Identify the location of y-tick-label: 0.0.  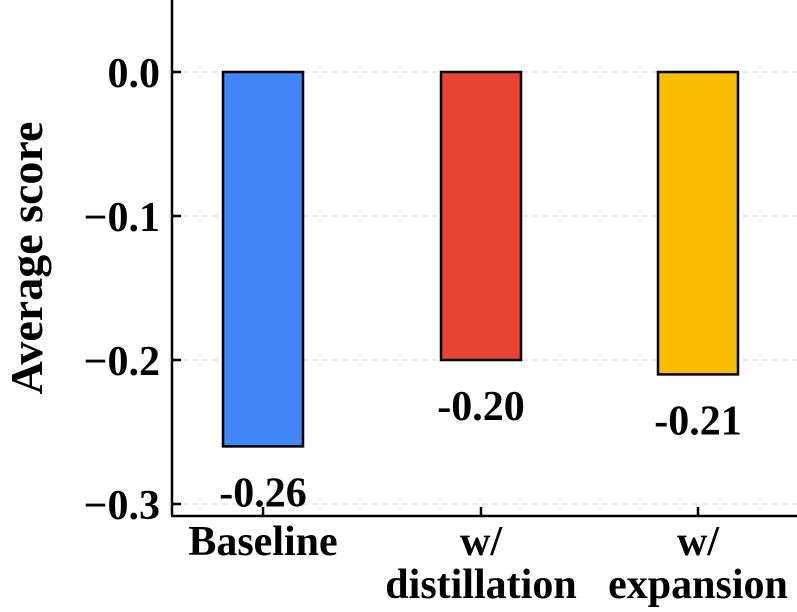
(134, 74).